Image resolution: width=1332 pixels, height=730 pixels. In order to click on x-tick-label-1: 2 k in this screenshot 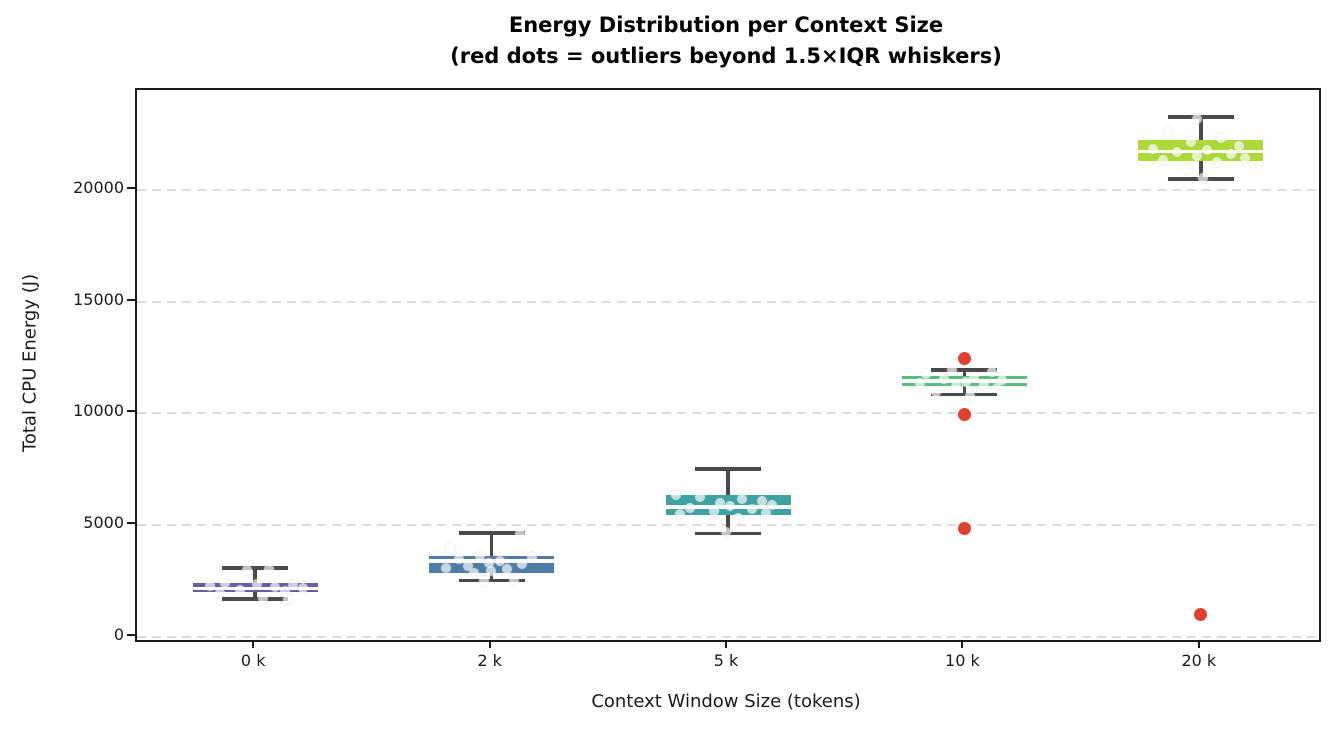, I will do `click(489, 660)`.